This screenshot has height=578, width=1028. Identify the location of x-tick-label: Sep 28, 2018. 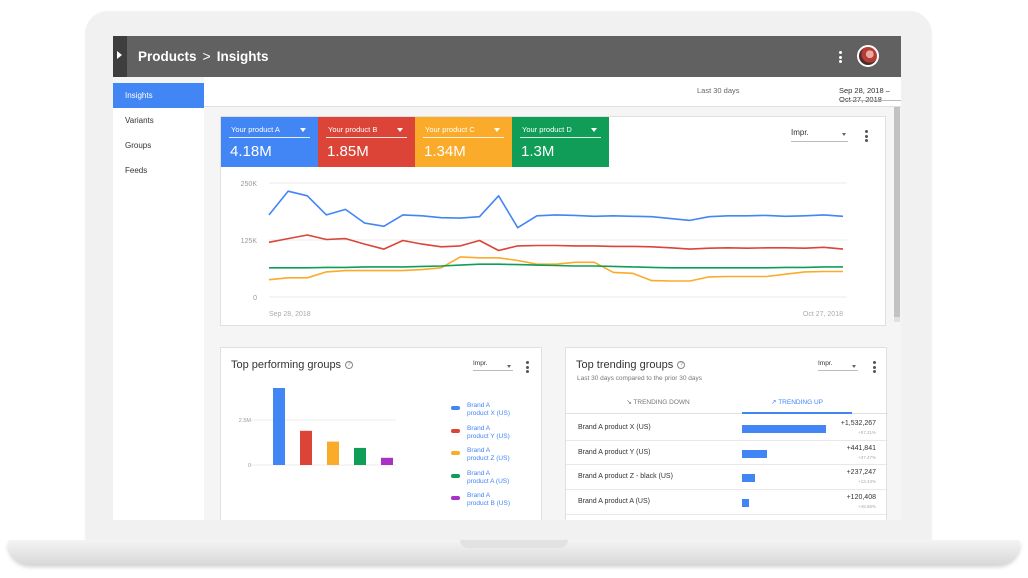
(290, 314).